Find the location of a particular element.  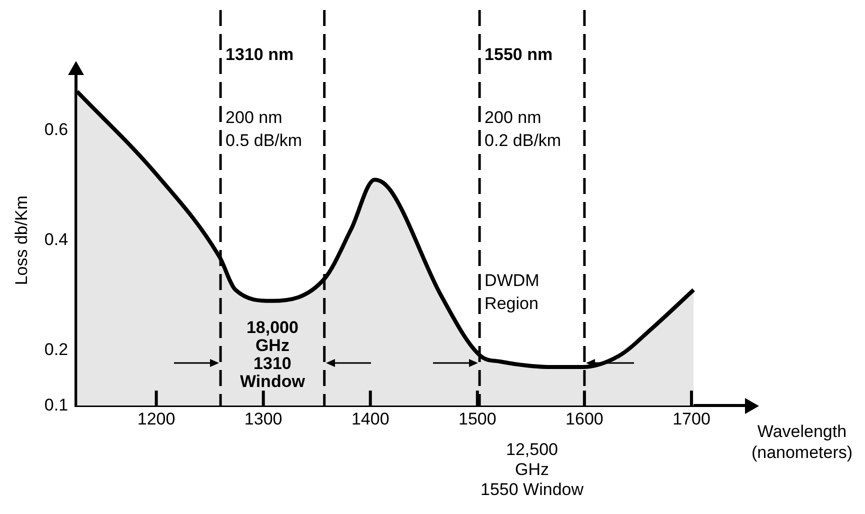

y-tick-label: 0.1 is located at coordinates (56, 404).